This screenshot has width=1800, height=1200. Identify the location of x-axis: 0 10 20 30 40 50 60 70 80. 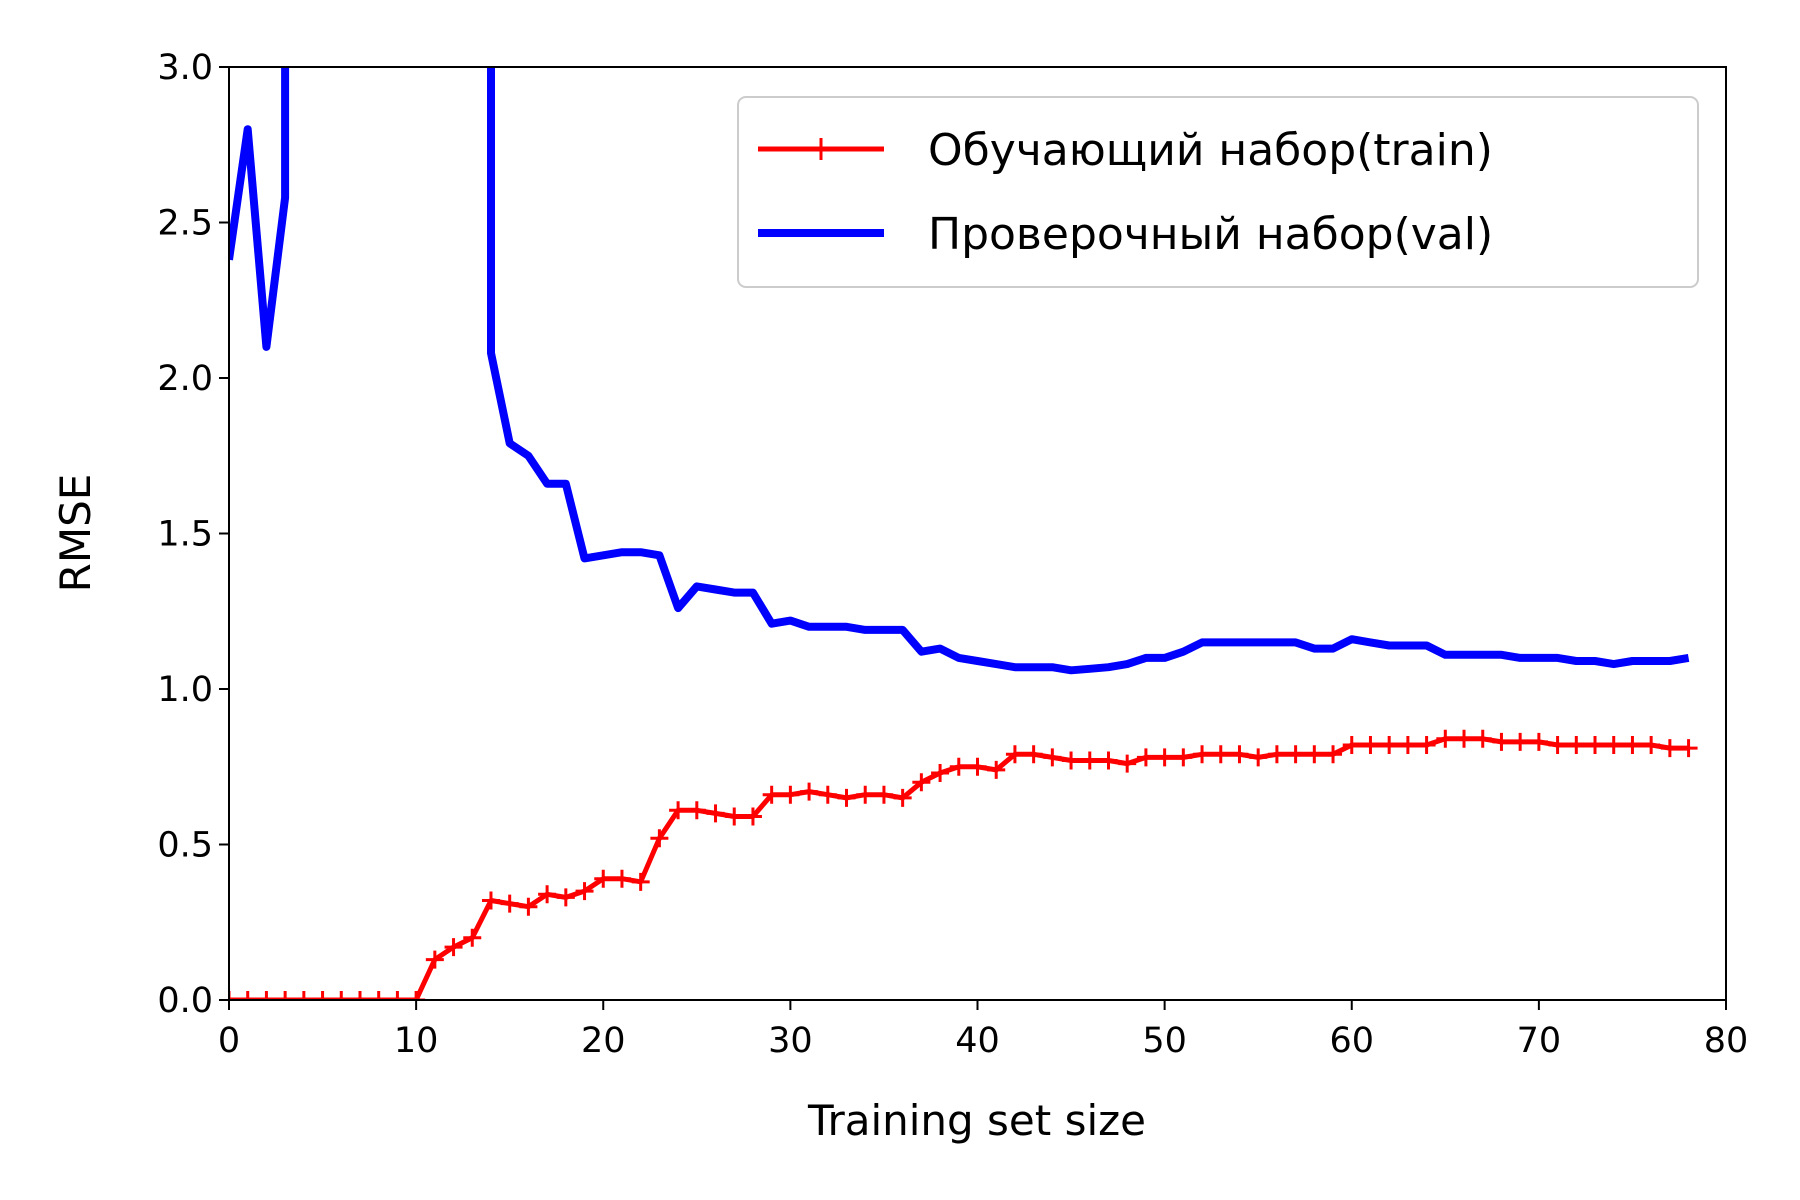
(983, 1030).